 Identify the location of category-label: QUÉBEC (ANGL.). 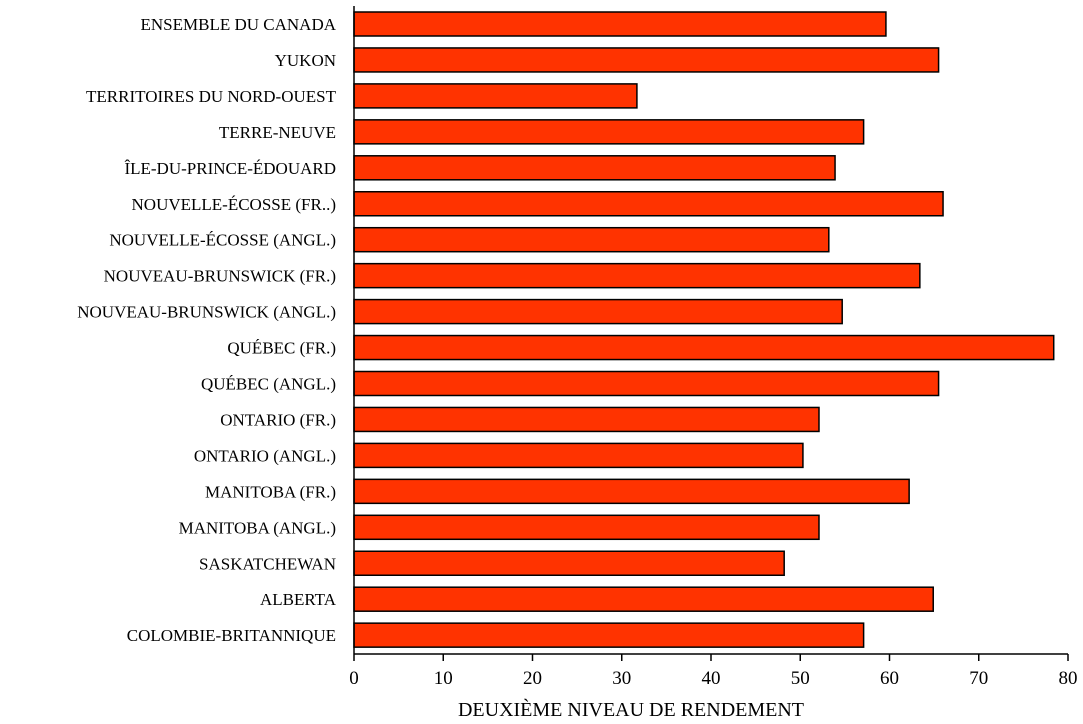
(268, 384).